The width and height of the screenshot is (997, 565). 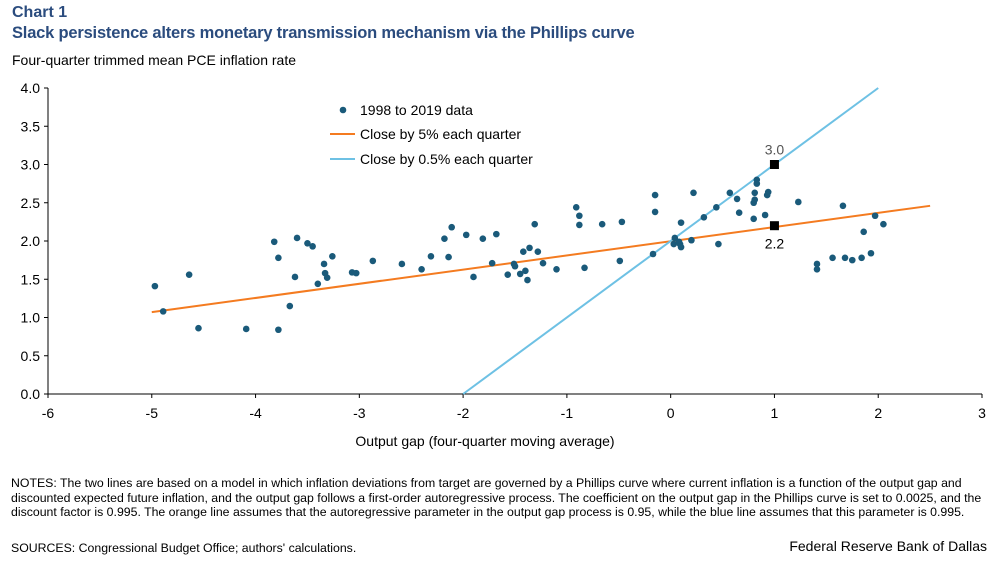 What do you see at coordinates (440, 134) in the screenshot?
I see `legend-label: Close by 5% each quarter` at bounding box center [440, 134].